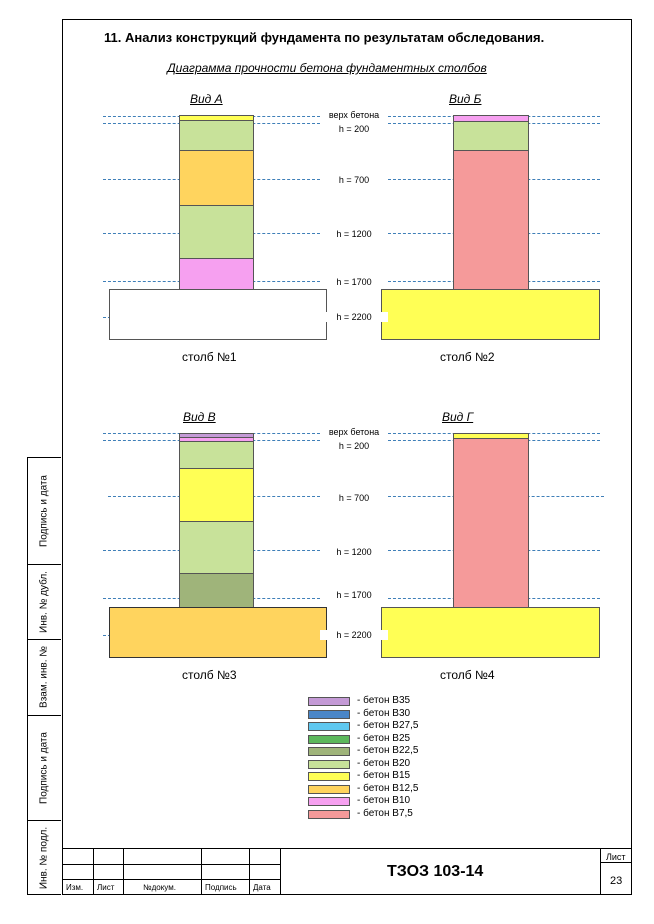 Image resolution: width=654 pixels, height=924 pixels. I want to click on col2-seg-b7, so click(491, 220).